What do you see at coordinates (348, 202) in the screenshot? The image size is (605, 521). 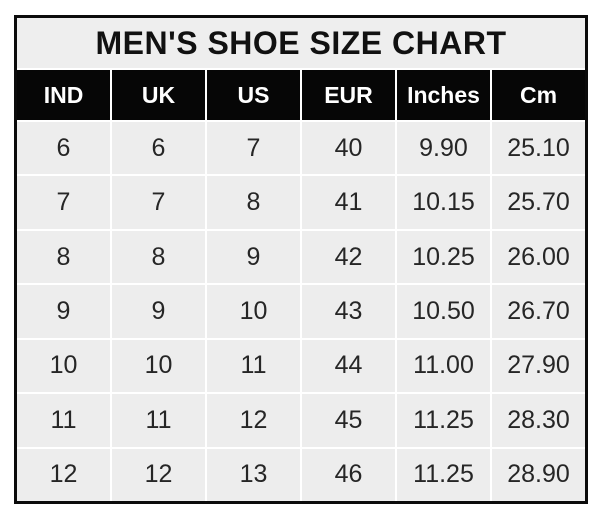 I see `table-cell: 41` at bounding box center [348, 202].